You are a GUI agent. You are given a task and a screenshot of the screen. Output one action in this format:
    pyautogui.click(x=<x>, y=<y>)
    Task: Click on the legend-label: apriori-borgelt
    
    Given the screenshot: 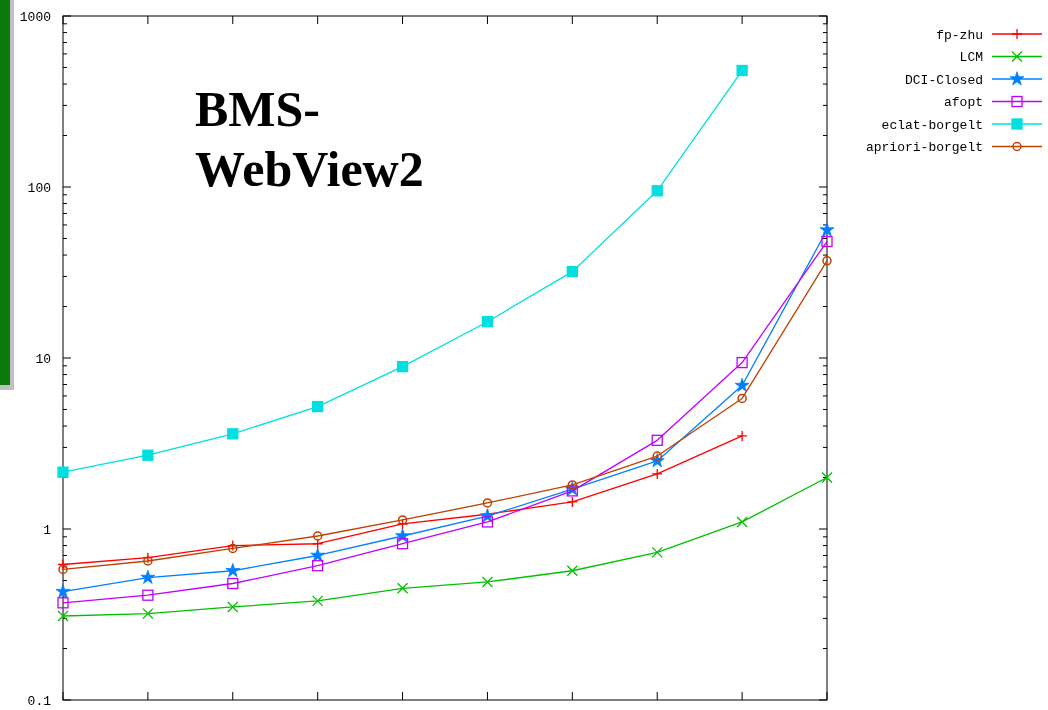 What is the action you would take?
    pyautogui.click(x=924, y=148)
    